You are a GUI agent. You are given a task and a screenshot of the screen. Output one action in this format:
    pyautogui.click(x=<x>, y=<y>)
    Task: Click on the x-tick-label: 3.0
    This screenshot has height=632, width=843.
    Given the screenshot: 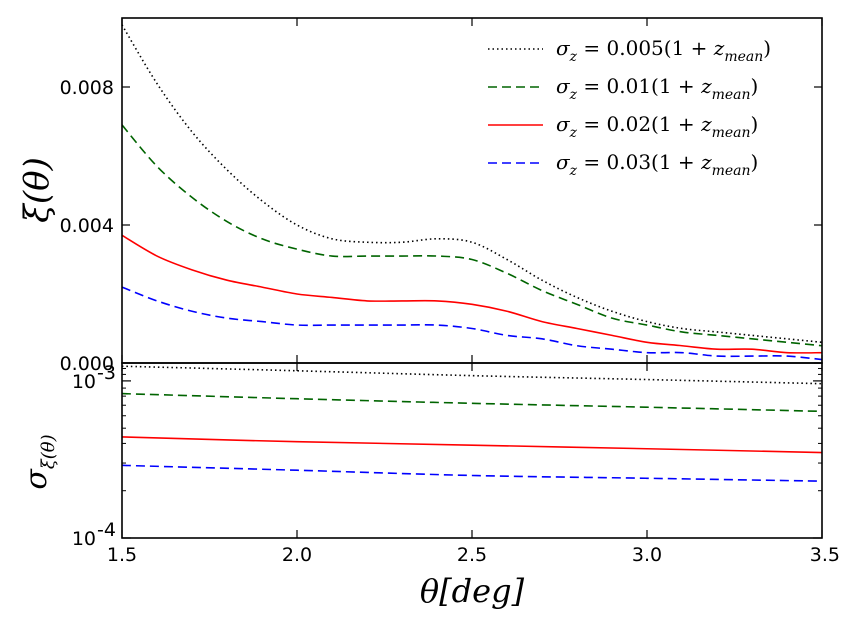 What is the action you would take?
    pyautogui.click(x=647, y=555)
    